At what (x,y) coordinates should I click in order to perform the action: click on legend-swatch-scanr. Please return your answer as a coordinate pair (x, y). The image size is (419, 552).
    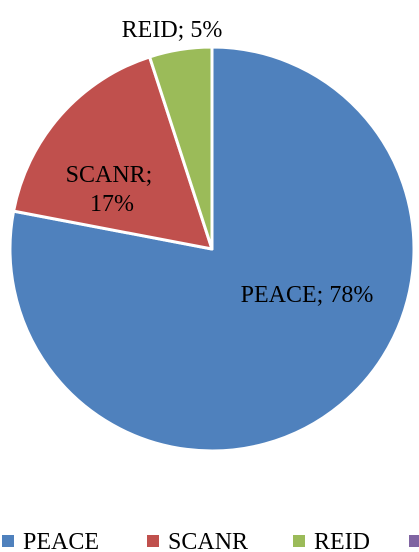
    Looking at the image, I should click on (153, 541).